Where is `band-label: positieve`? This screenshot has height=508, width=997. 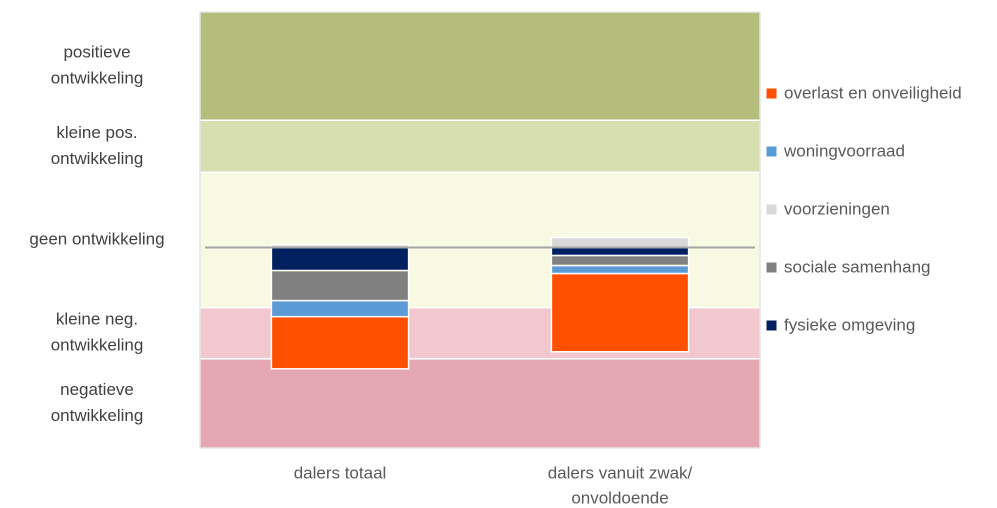
band-label: positieve is located at coordinates (96, 52).